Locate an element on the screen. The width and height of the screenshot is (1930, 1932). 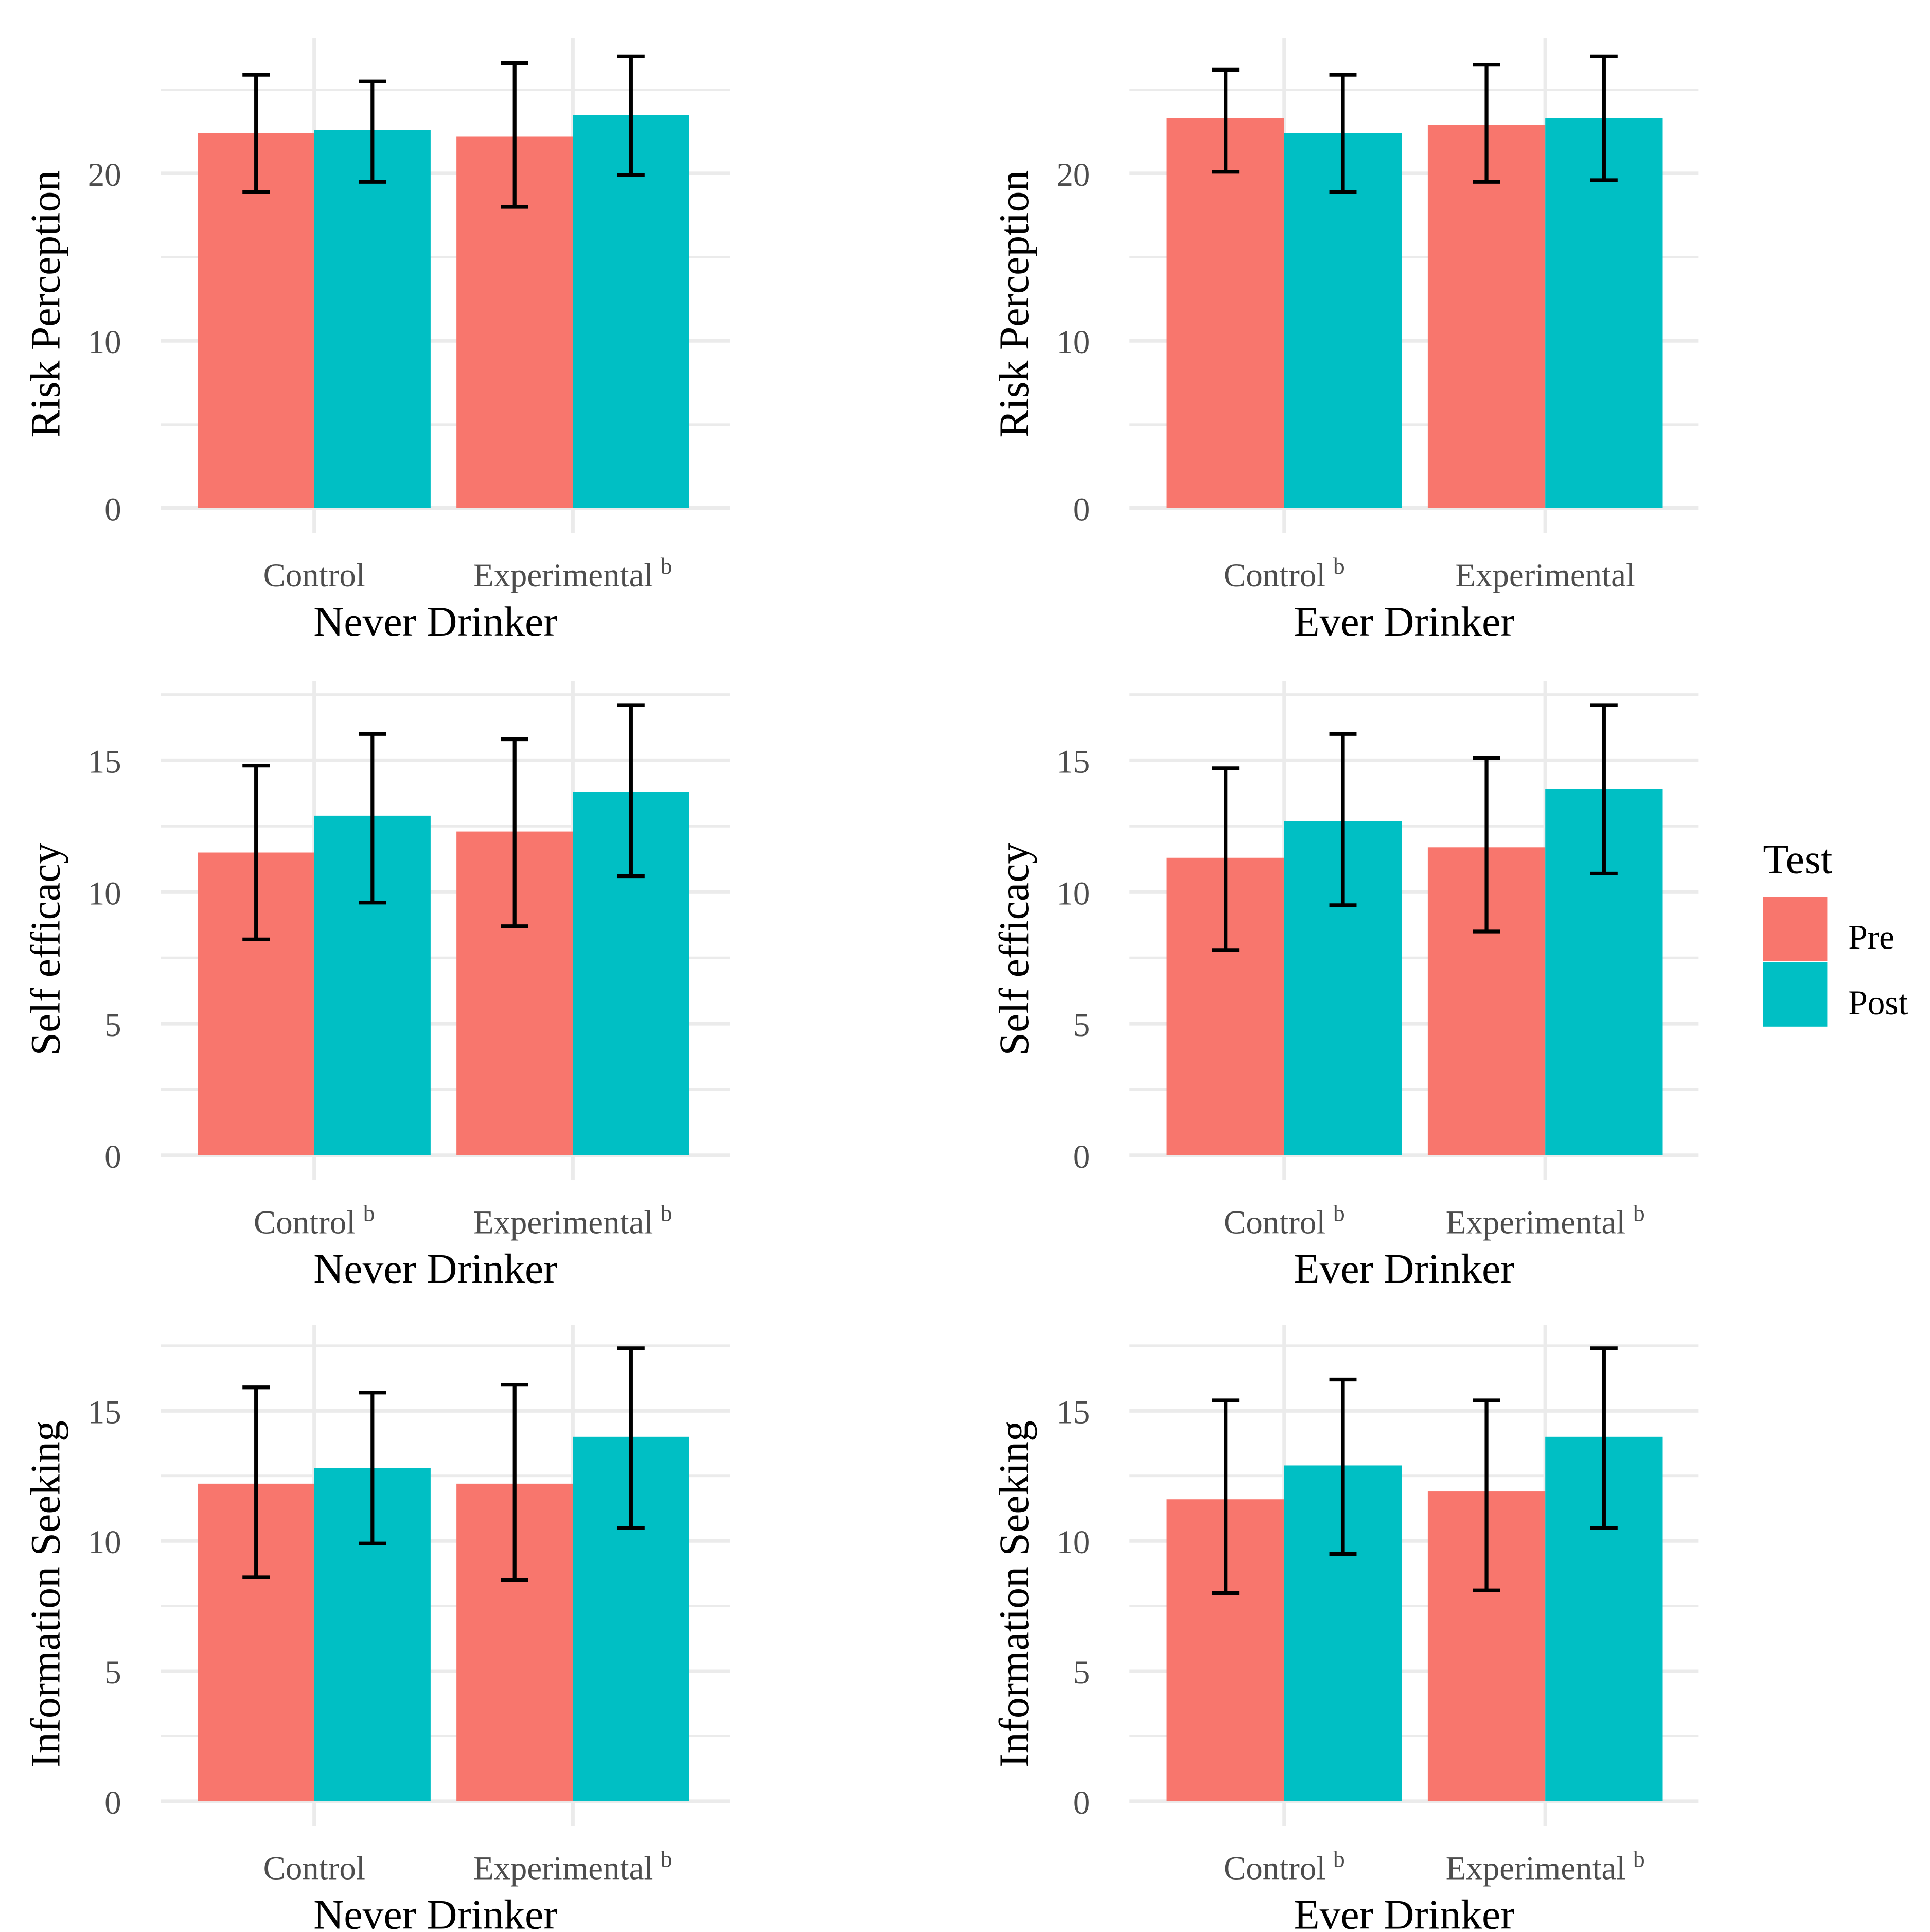
legend-label-post: Post is located at coordinates (1878, 1003).